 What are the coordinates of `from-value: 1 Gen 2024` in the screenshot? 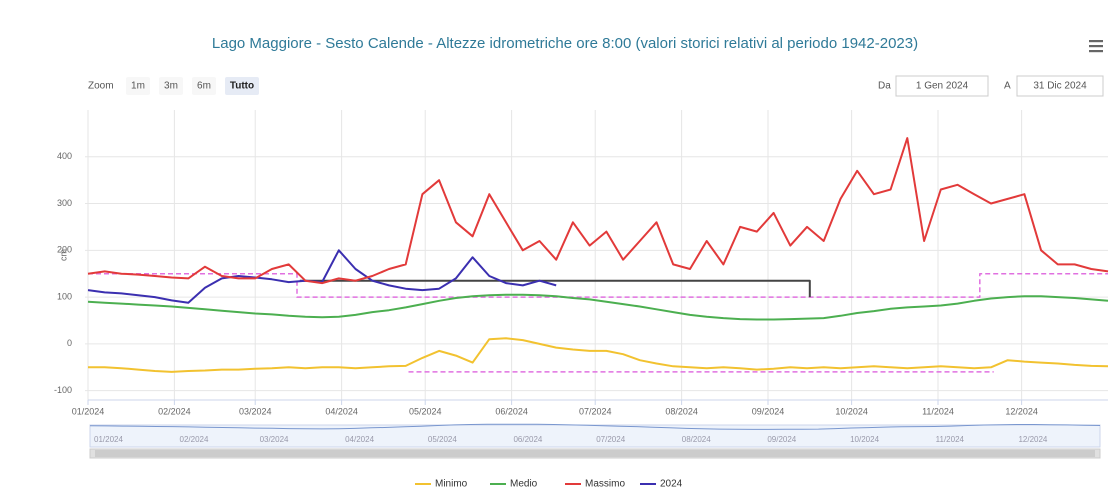 It's located at (942, 86).